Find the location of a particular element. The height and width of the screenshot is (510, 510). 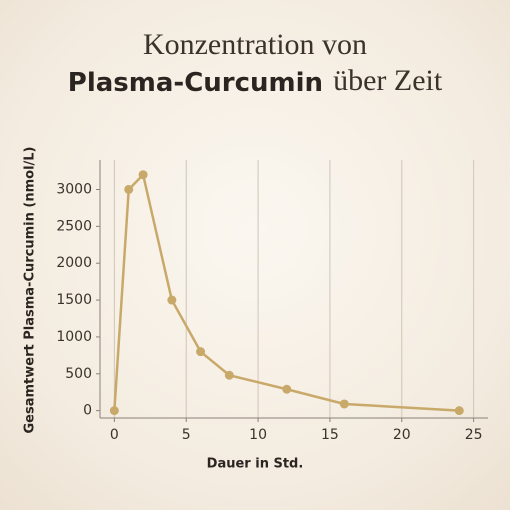

y-tick-label: 1000 is located at coordinates (74, 337).